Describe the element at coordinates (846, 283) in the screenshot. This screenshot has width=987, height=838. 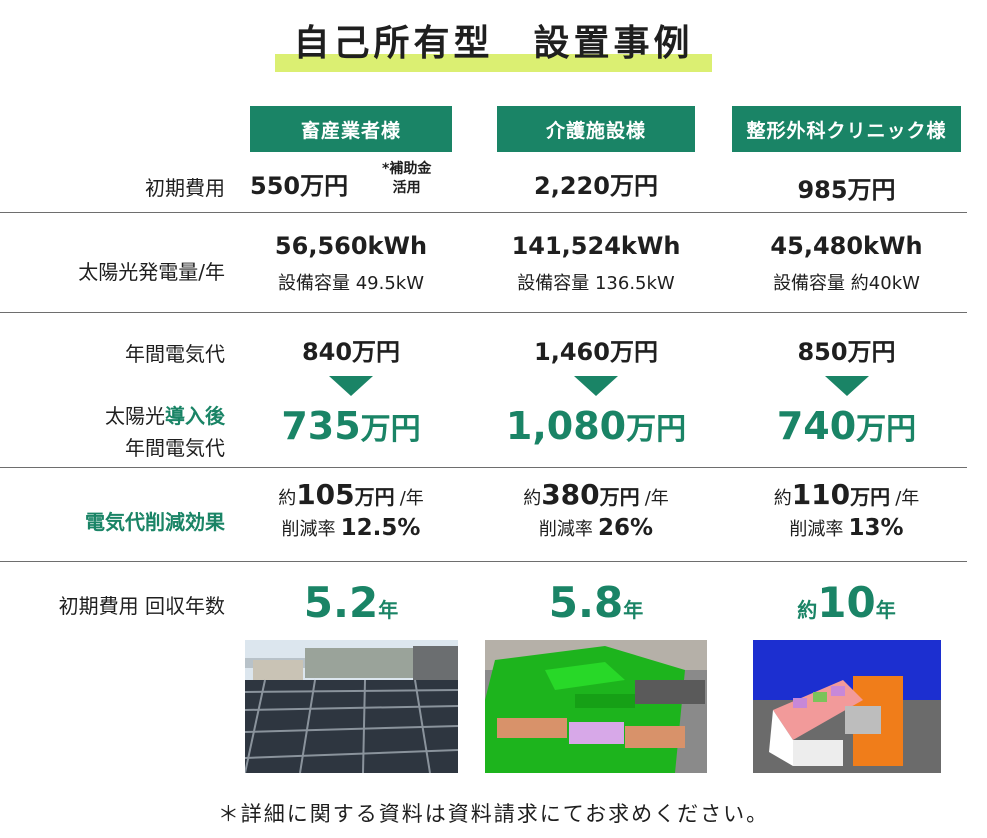
I see `capacity-value-3: 設備容量 約40kW` at that location.